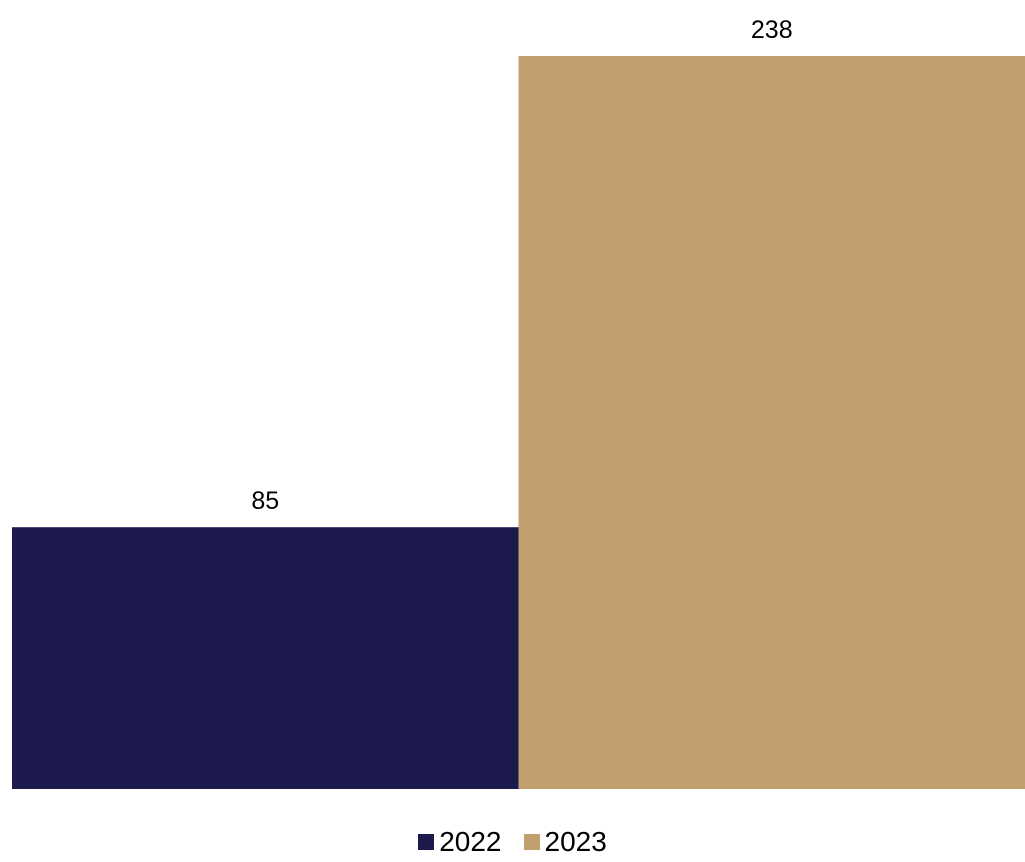  What do you see at coordinates (576, 842) in the screenshot?
I see `legend-label: 2023` at bounding box center [576, 842].